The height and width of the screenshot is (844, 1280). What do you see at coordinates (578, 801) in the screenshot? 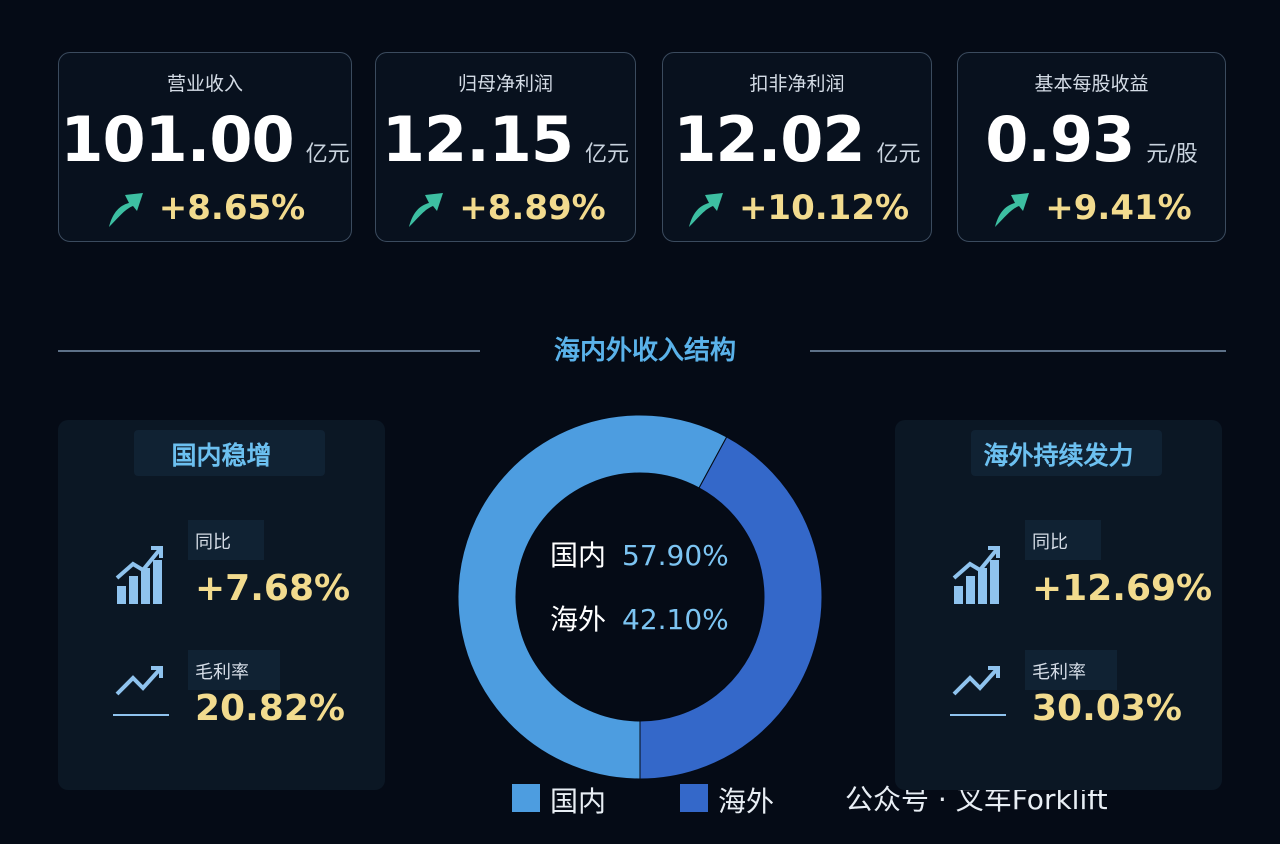
I see `legend-label: 国内` at bounding box center [578, 801].